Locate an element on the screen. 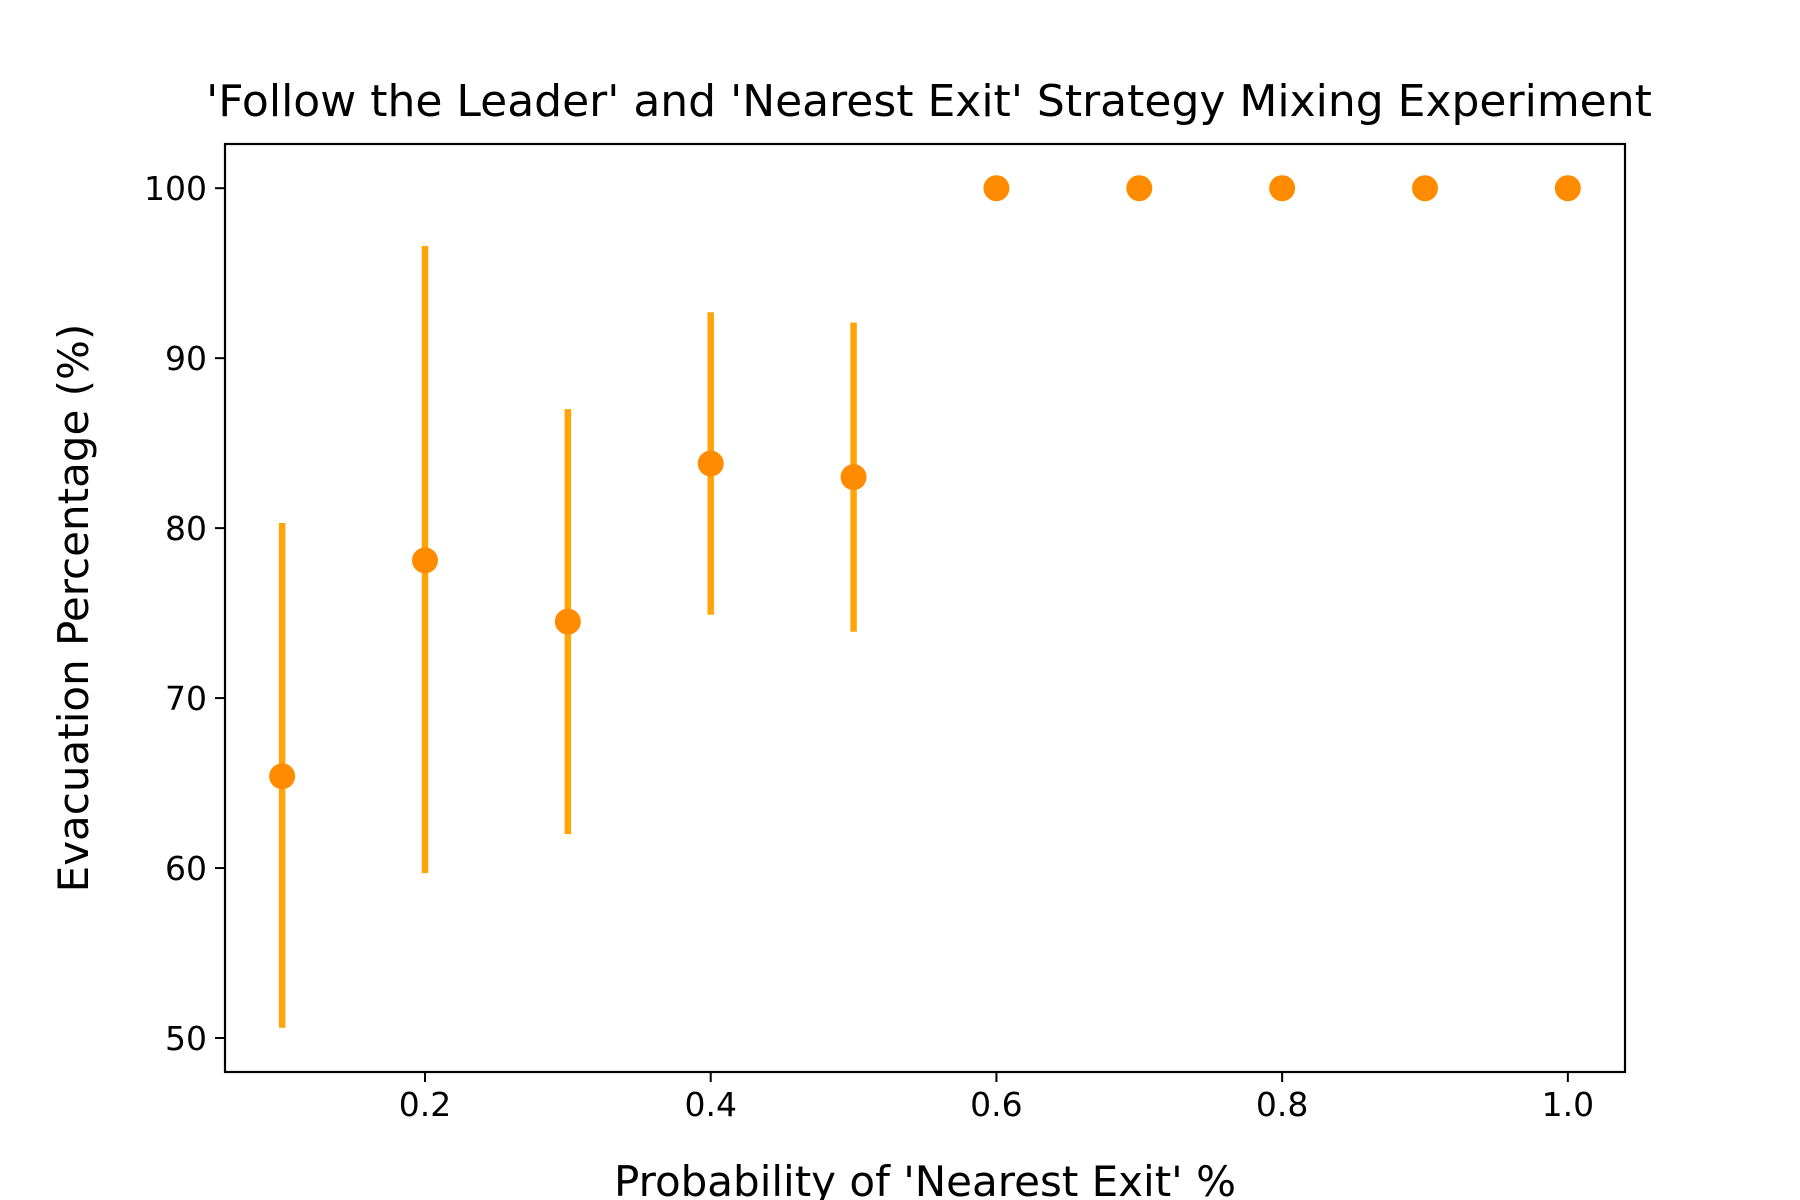 The image size is (1800, 1200). y-axis: 50 60 70 80 90 100 is located at coordinates (184, 613).